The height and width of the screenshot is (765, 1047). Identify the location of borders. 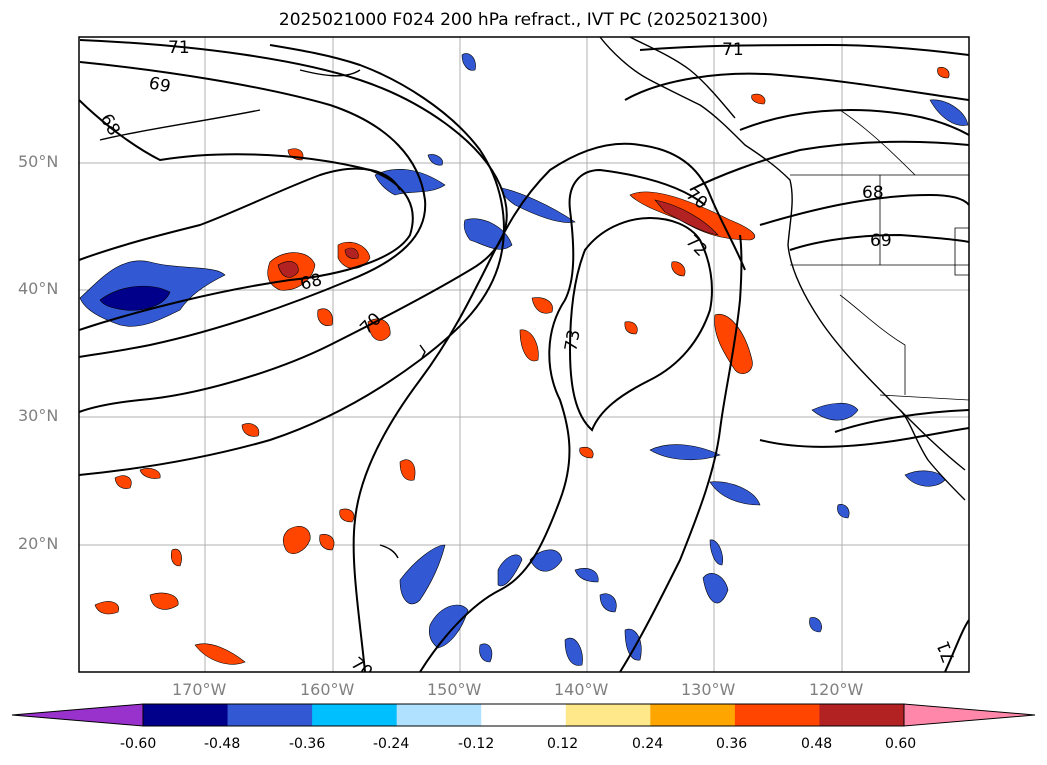
(879, 255).